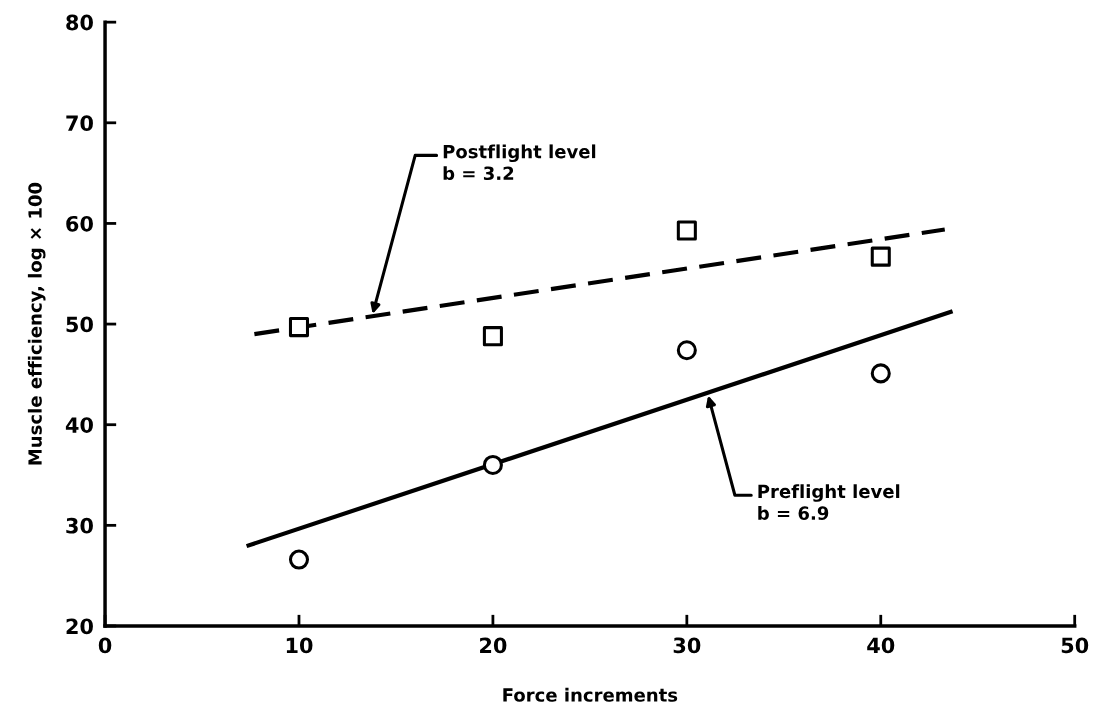  I want to click on y-tick-label: 40, so click(79, 425).